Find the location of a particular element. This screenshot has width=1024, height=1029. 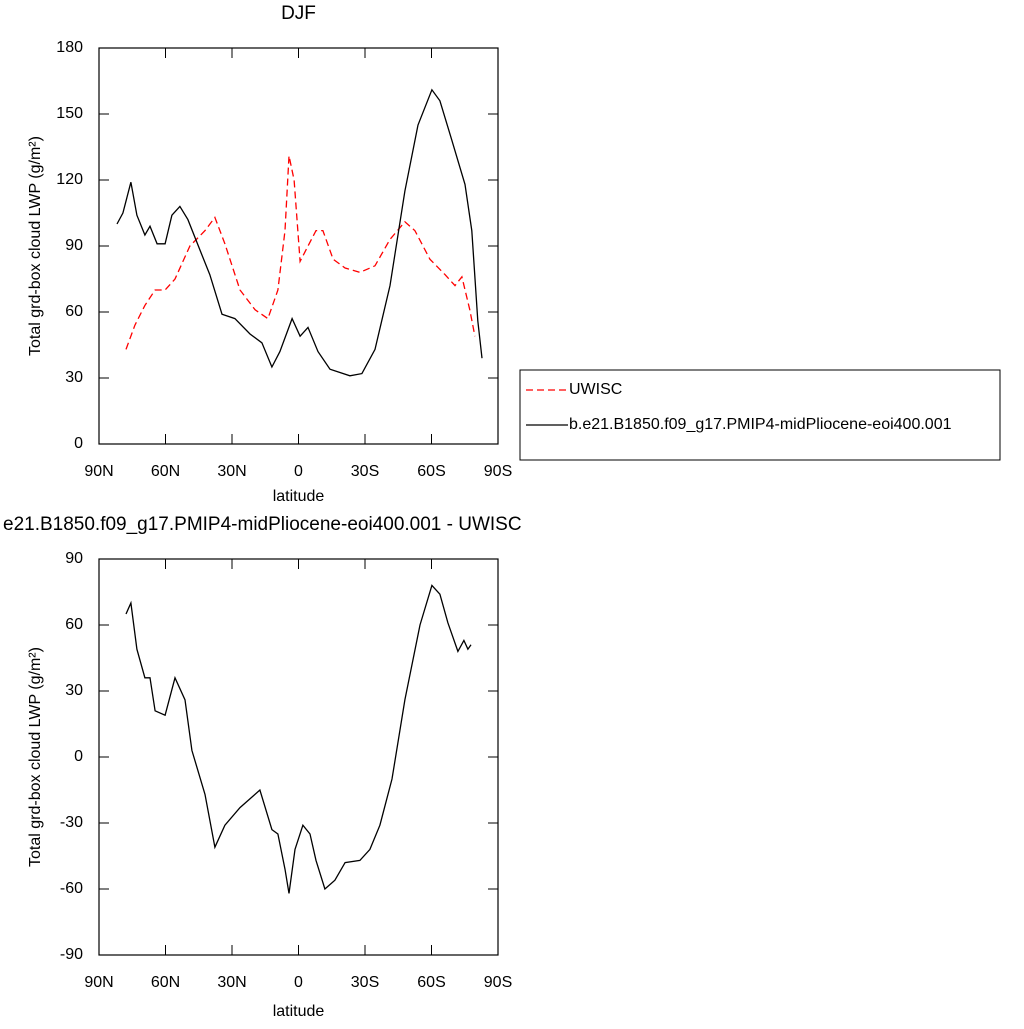

y-tick-label: -60 is located at coordinates (71, 888).